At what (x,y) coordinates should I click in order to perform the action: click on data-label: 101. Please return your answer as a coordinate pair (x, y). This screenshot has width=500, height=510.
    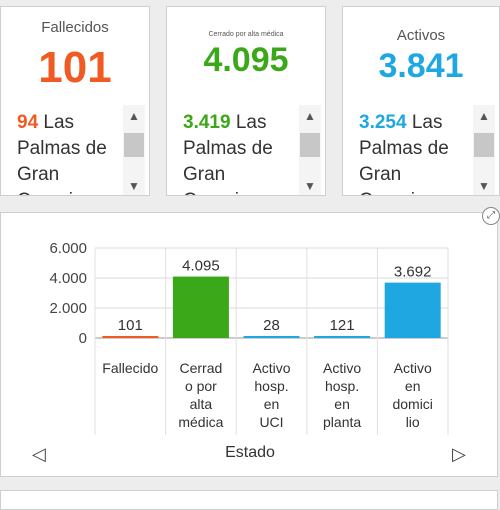
    Looking at the image, I should click on (130, 325).